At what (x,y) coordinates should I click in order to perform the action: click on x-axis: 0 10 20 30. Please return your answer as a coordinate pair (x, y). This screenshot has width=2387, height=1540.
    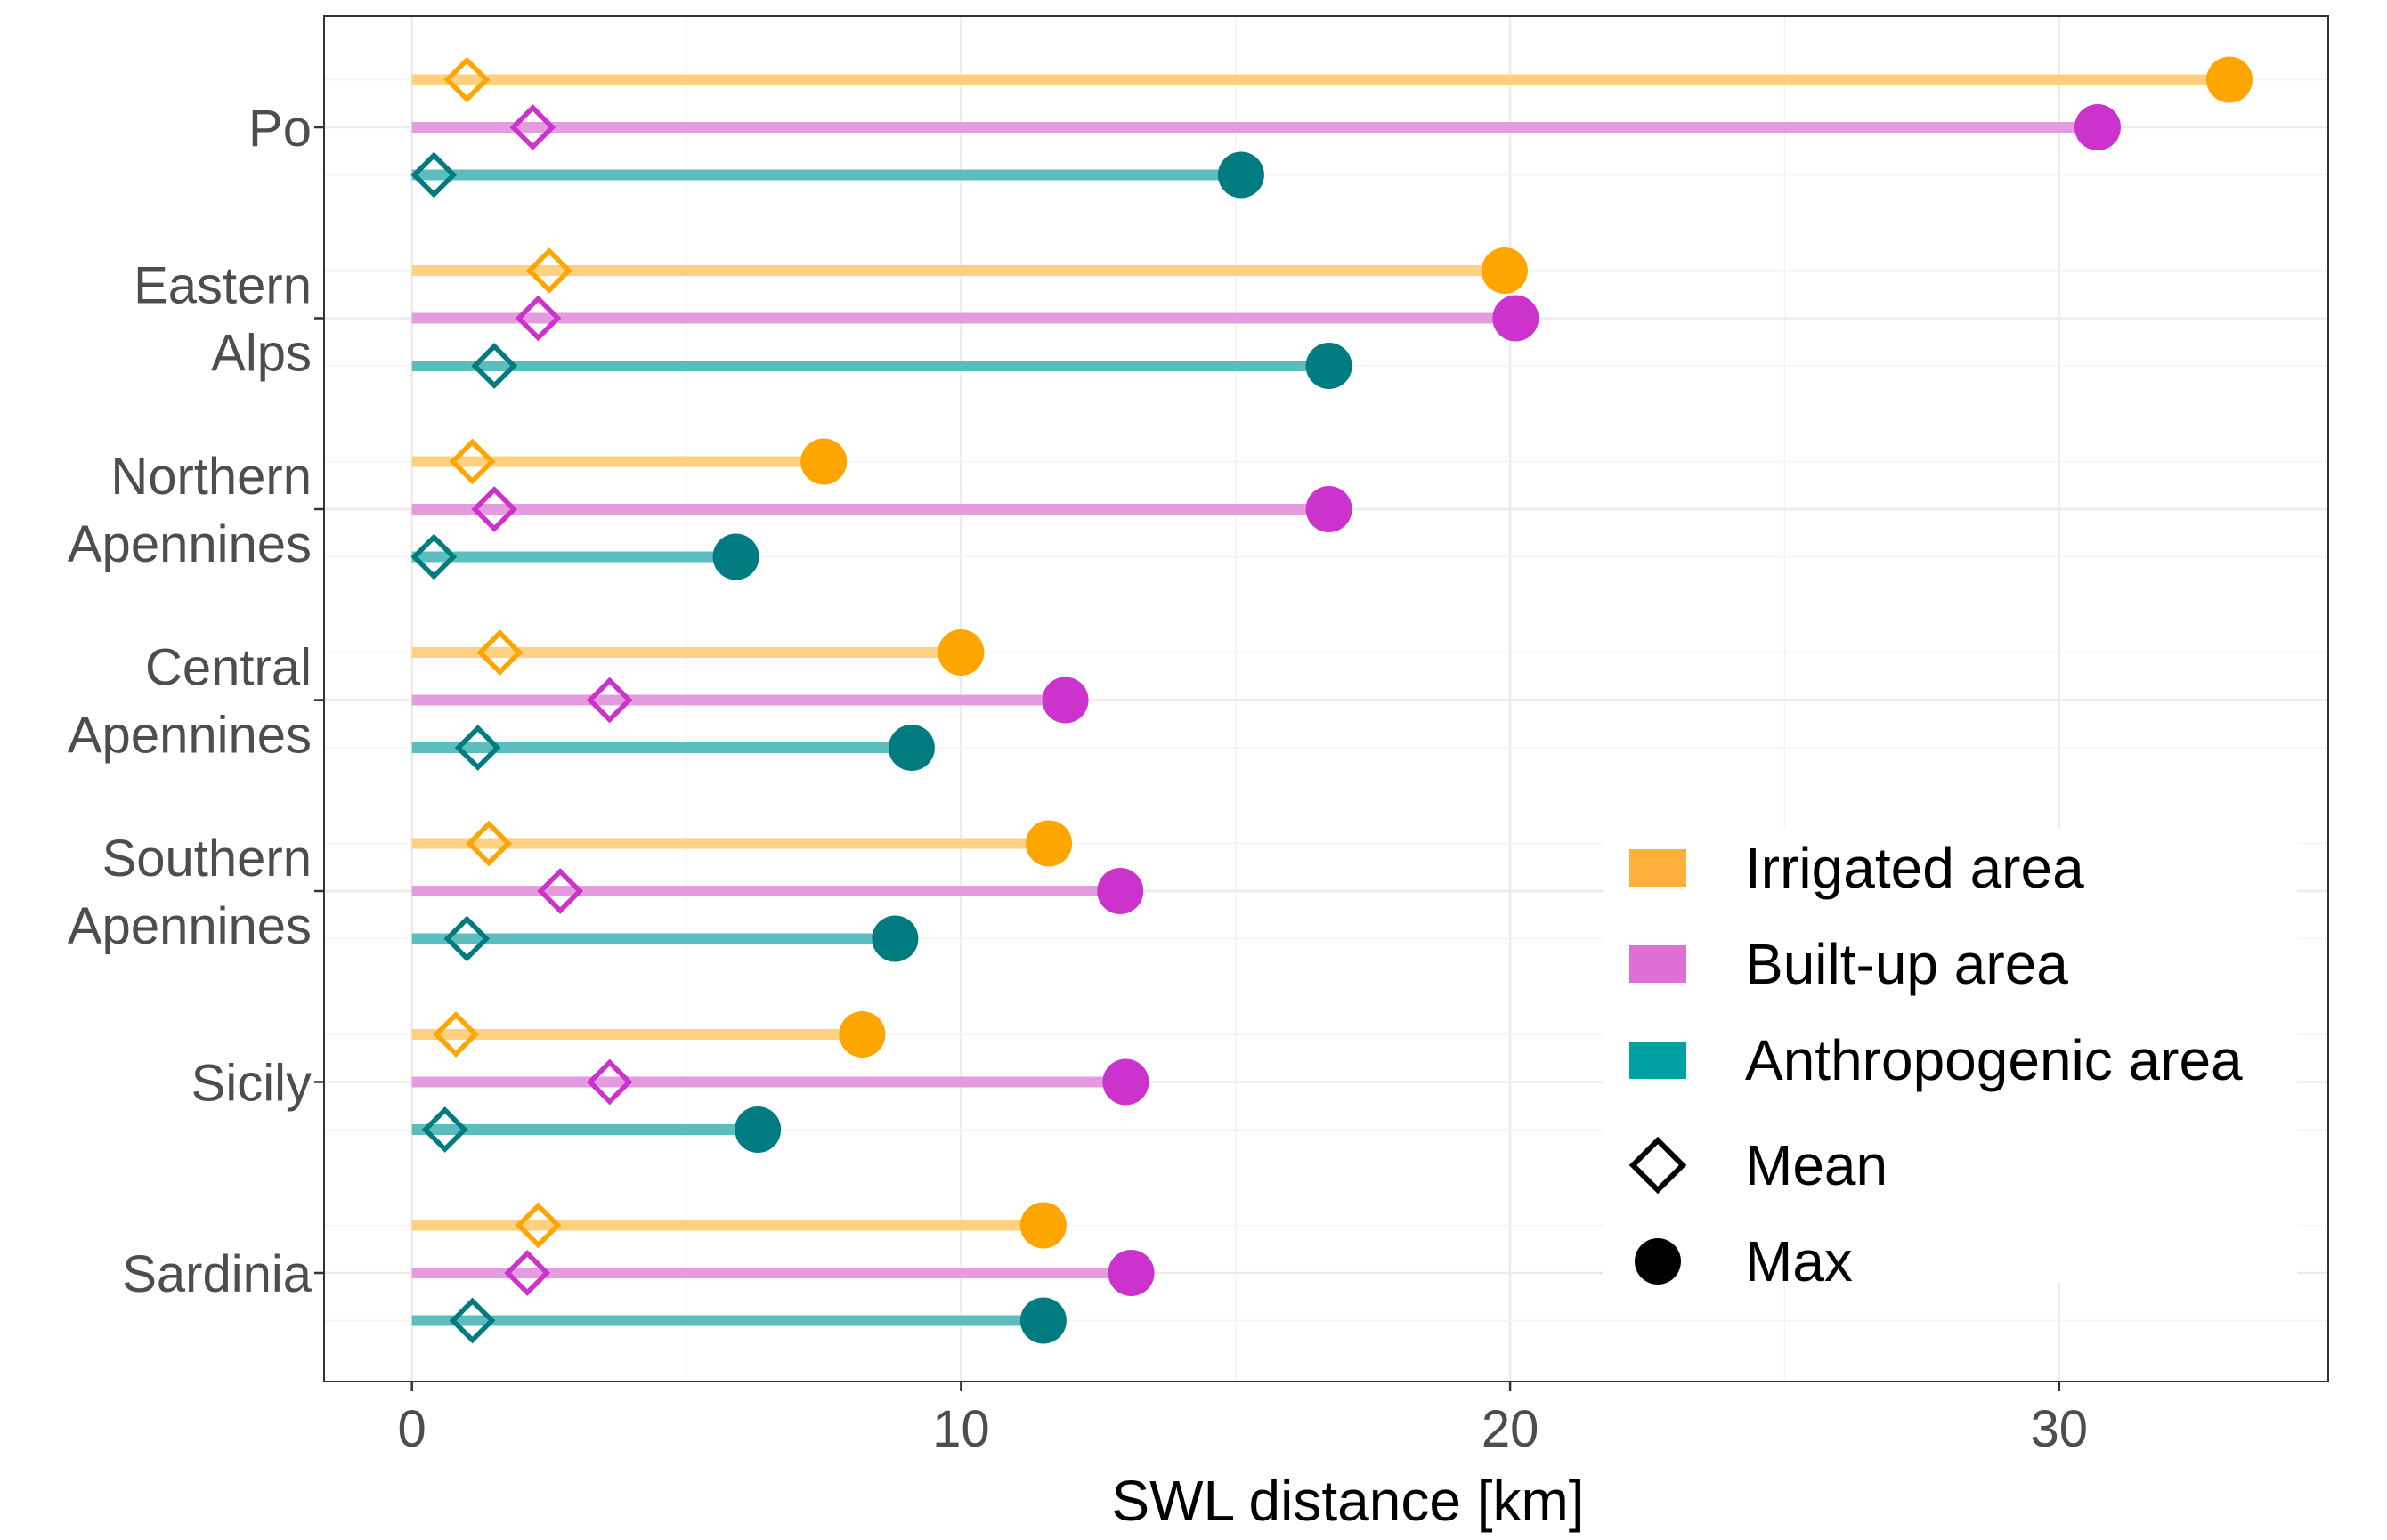
    Looking at the image, I should click on (1243, 1420).